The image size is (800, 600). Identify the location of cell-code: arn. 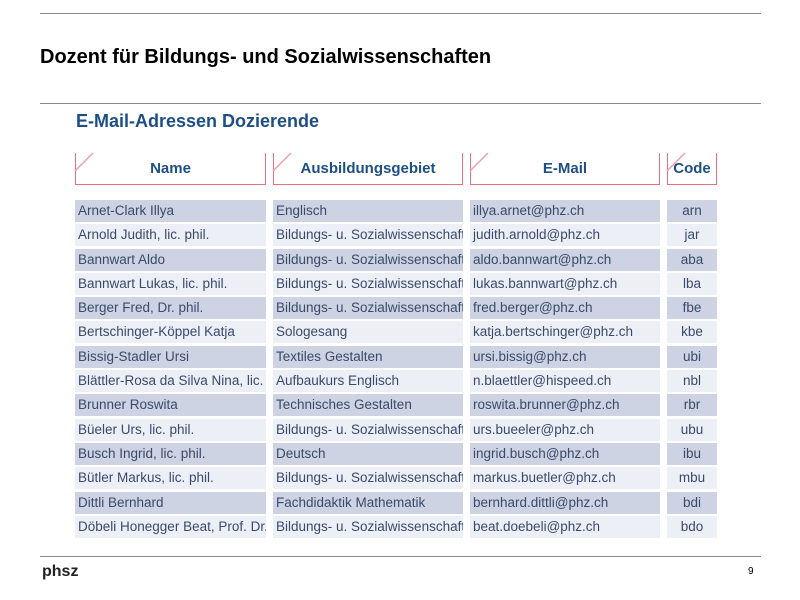
(692, 211).